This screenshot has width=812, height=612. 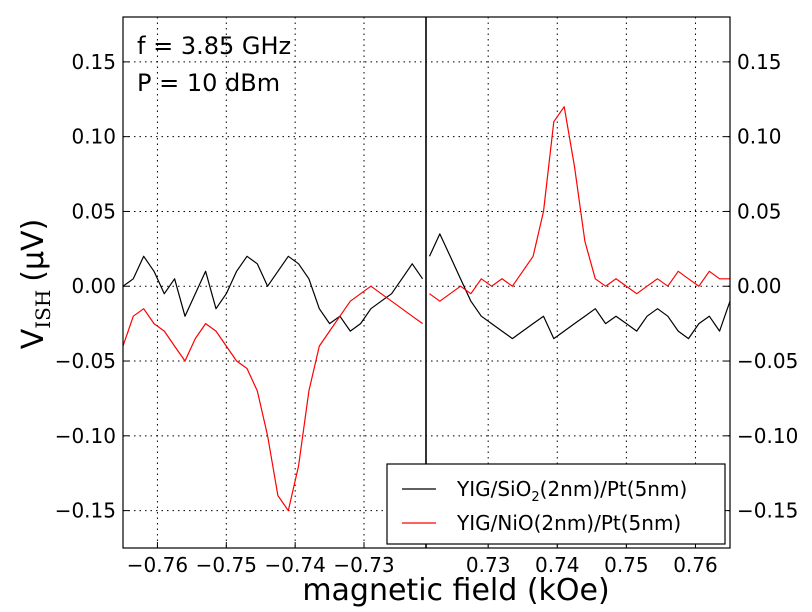 I want to click on y-axis-label-main: V, so click(x=33, y=338).